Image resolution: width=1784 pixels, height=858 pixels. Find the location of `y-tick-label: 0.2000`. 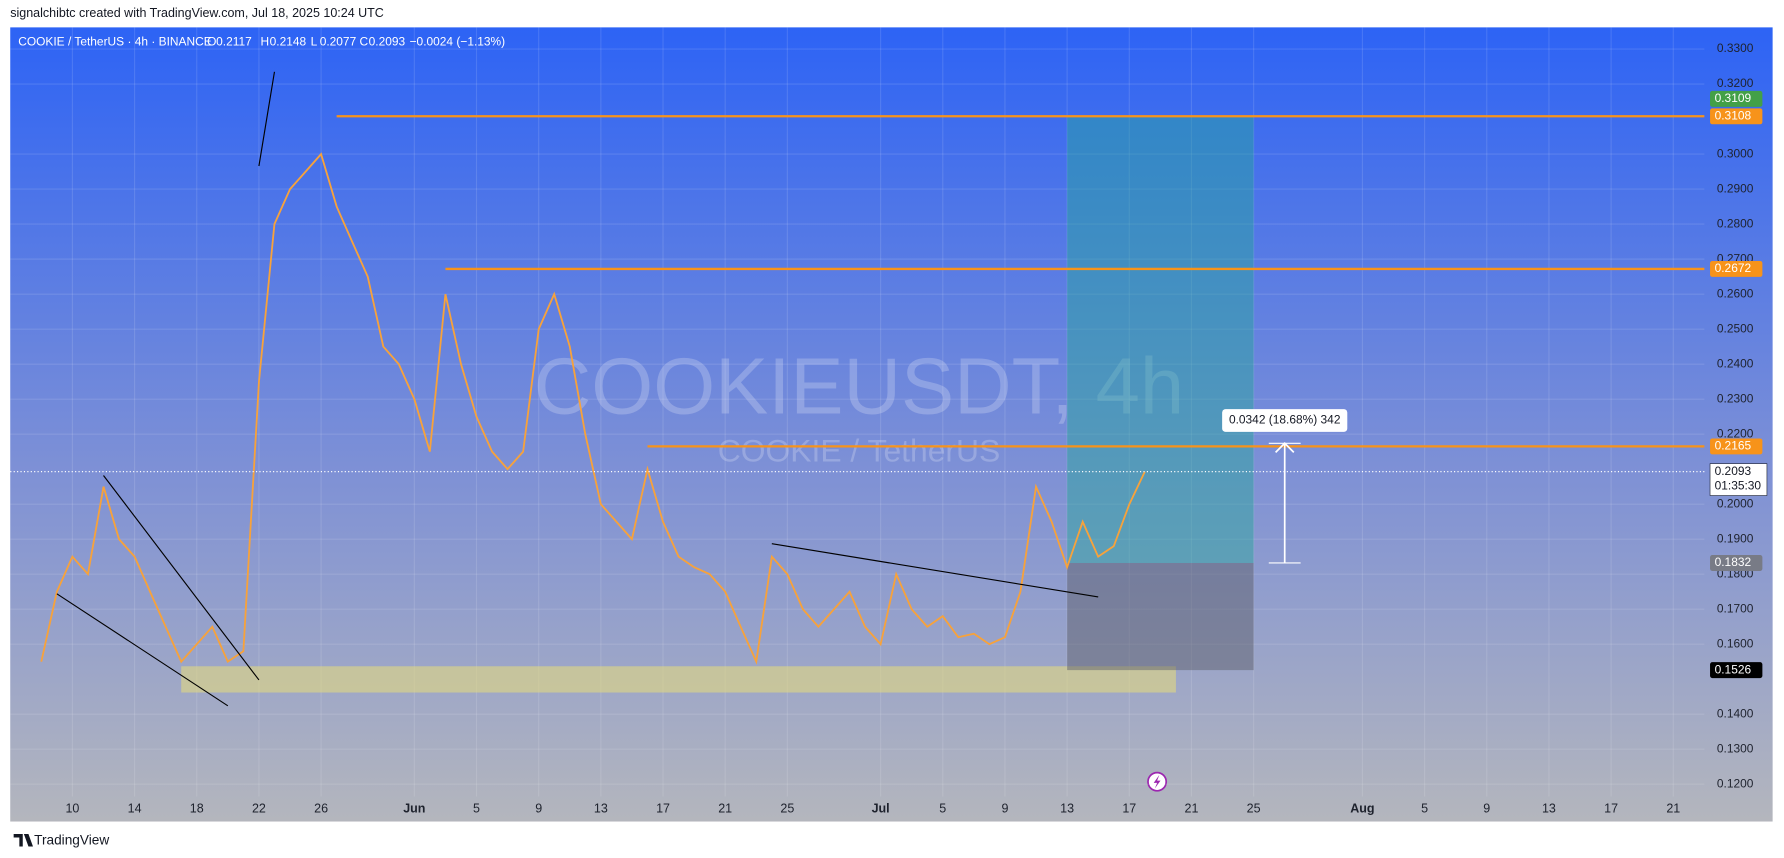

y-tick-label: 0.2000 is located at coordinates (1735, 503).